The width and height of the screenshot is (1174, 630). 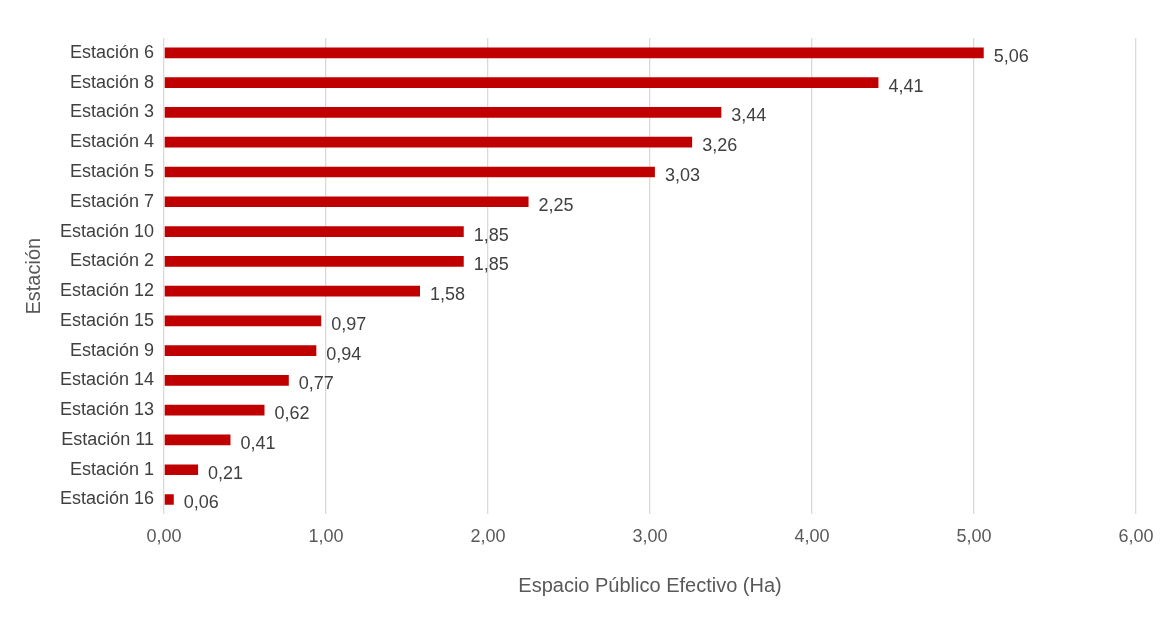 I want to click on x-tick-label: 4,00, so click(x=812, y=536).